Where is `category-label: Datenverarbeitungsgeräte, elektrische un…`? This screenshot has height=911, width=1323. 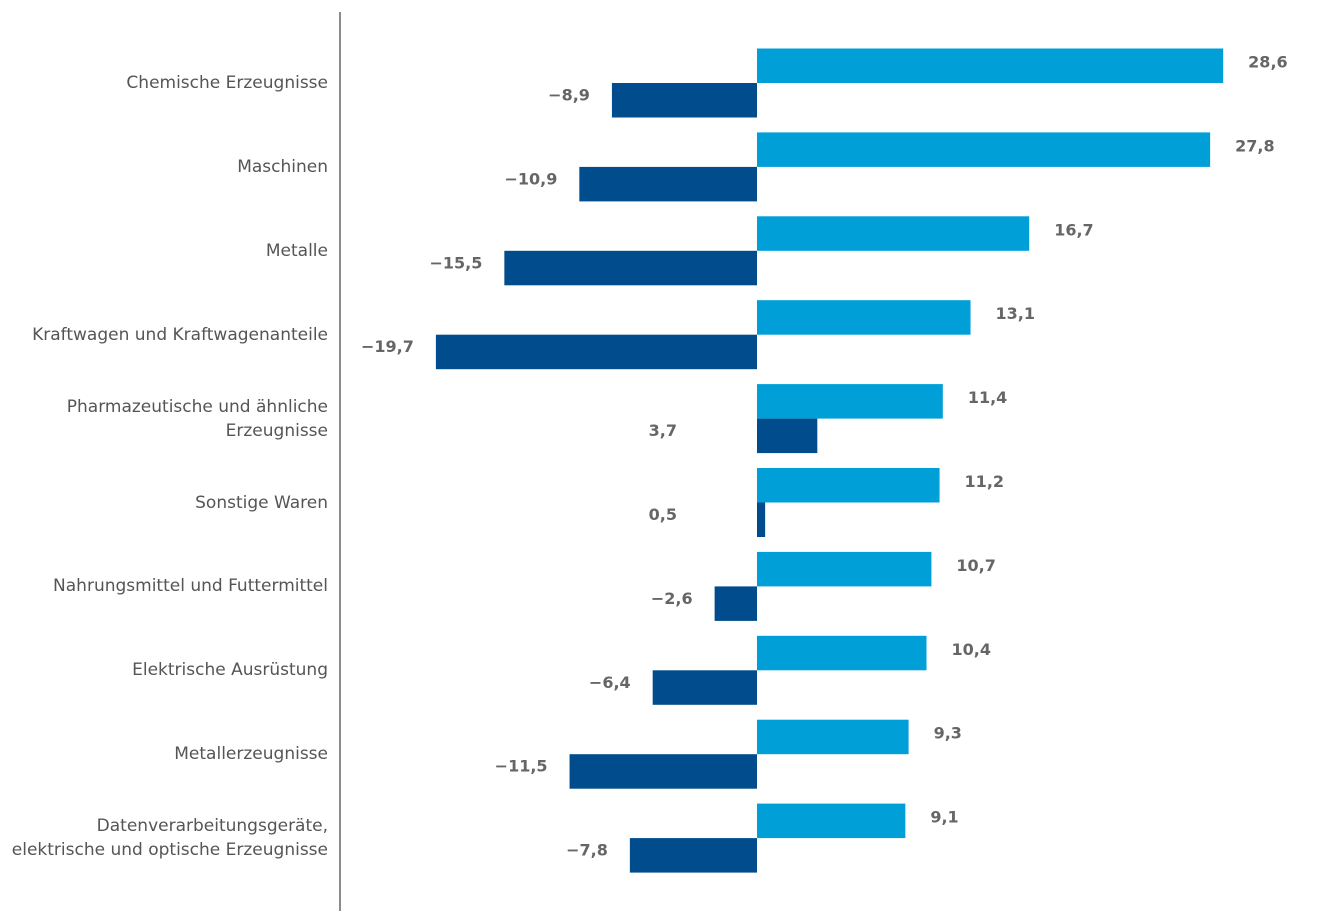 category-label: Datenverarbeitungsgeräte, elektrische un… is located at coordinates (169, 838).